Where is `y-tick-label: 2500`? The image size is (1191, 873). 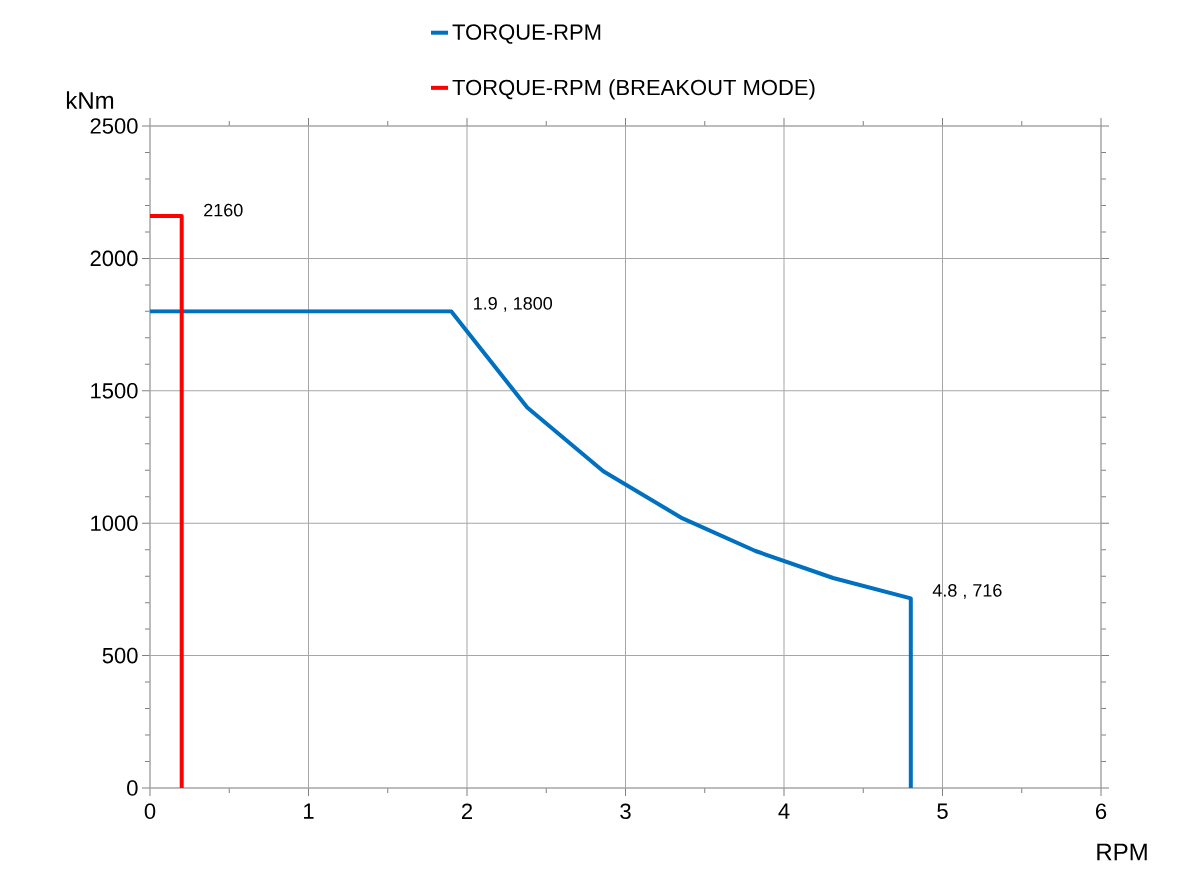
y-tick-label: 2500 is located at coordinates (114, 126).